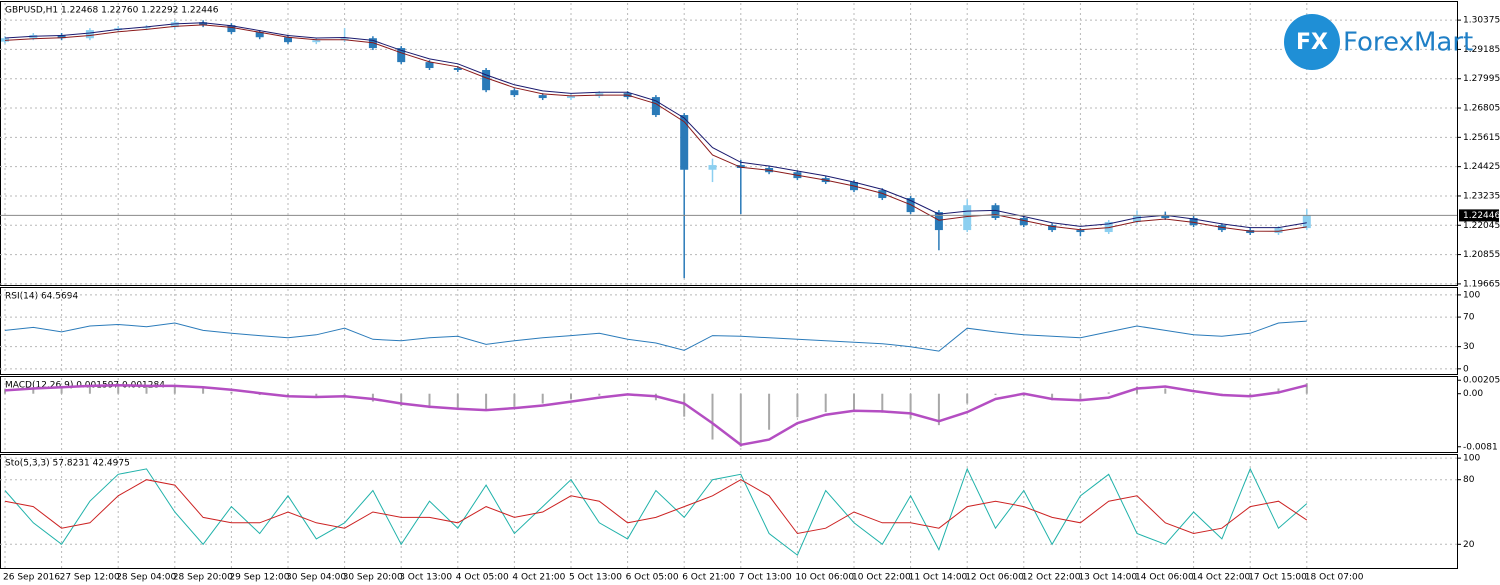 This screenshot has height=585, width=1500. I want to click on y-tick-label: 1.20855, so click(1481, 255).